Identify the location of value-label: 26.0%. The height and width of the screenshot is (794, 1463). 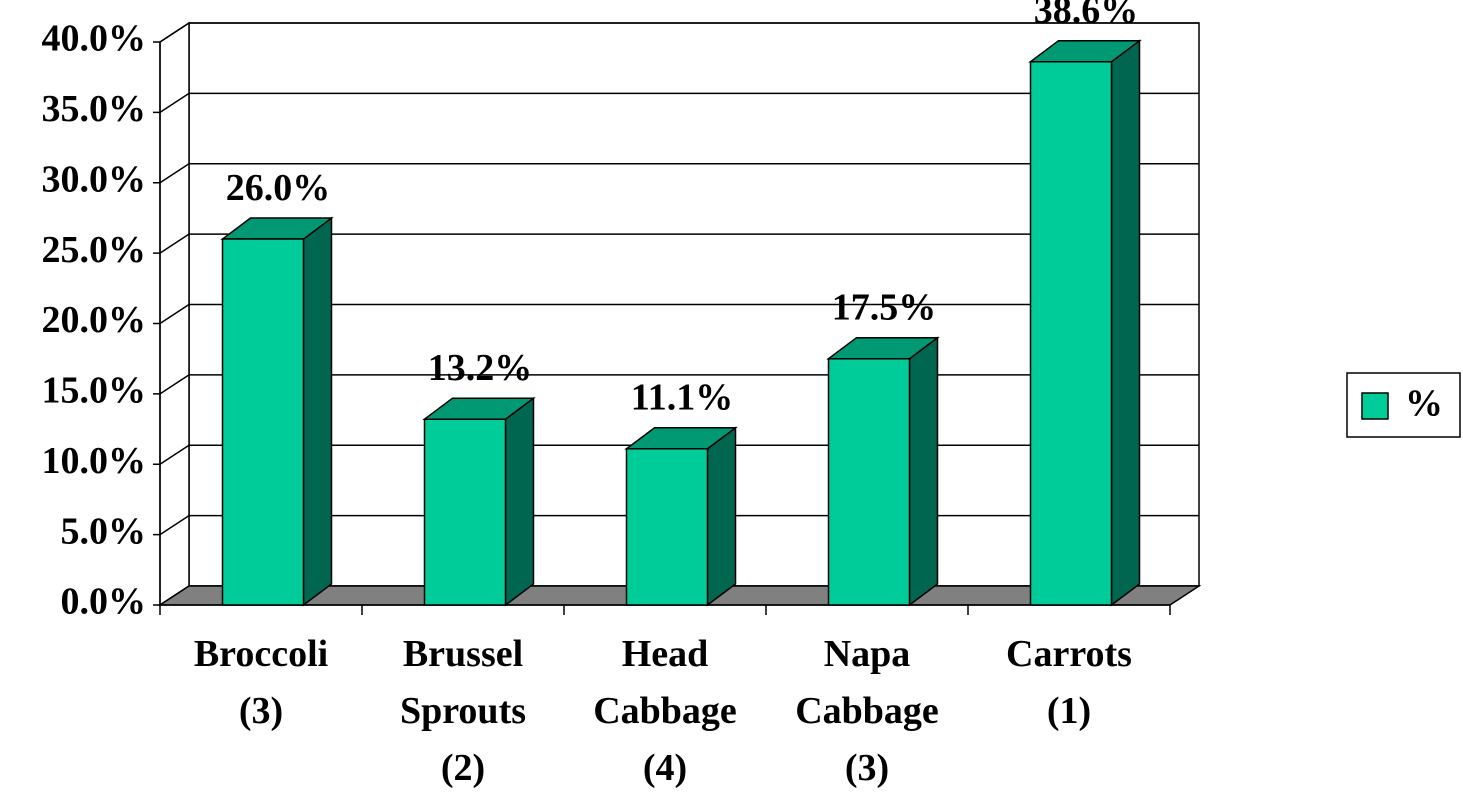
(278, 188).